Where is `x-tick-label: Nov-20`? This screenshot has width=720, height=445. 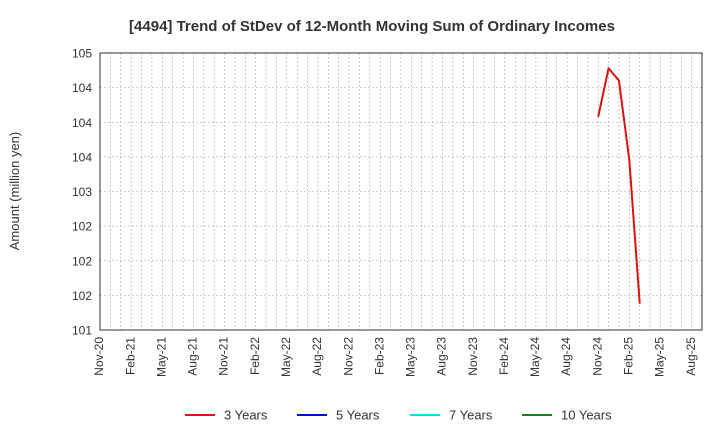 x-tick-label: Nov-20 is located at coordinates (99, 356).